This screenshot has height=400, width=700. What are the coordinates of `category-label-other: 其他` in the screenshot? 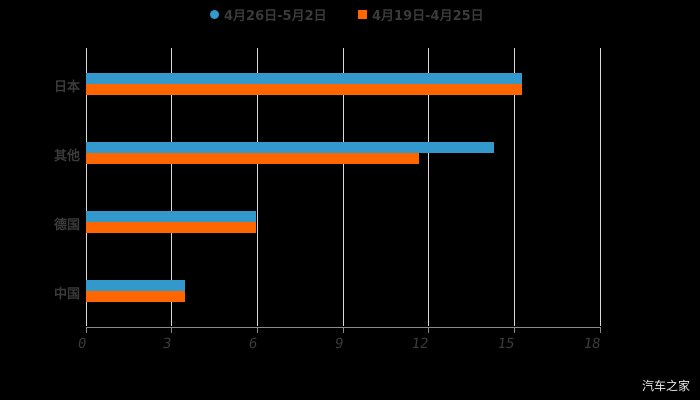 It's located at (66, 156).